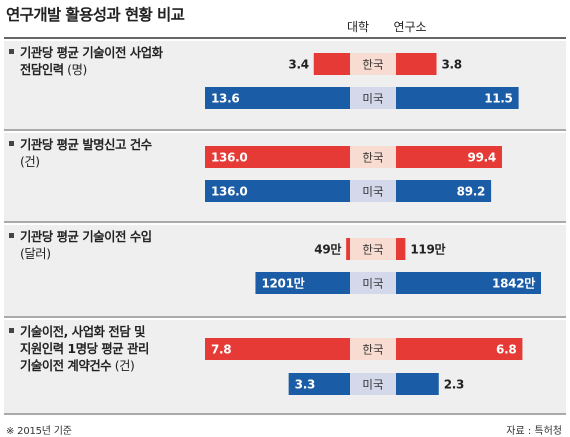 The width and height of the screenshot is (570, 437). Describe the element at coordinates (86, 236) in the screenshot. I see `group-label-line: 기관당 평균 기술이전 수입` at that location.